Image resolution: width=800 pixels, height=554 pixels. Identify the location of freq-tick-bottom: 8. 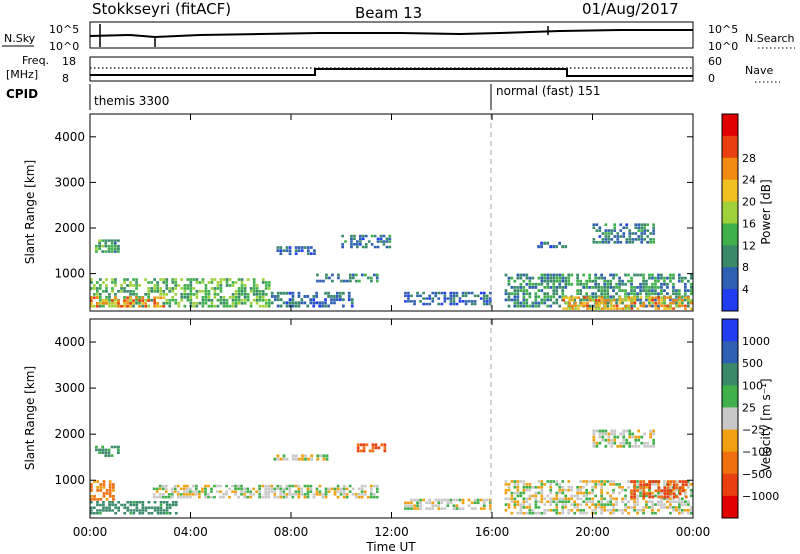
(65, 78).